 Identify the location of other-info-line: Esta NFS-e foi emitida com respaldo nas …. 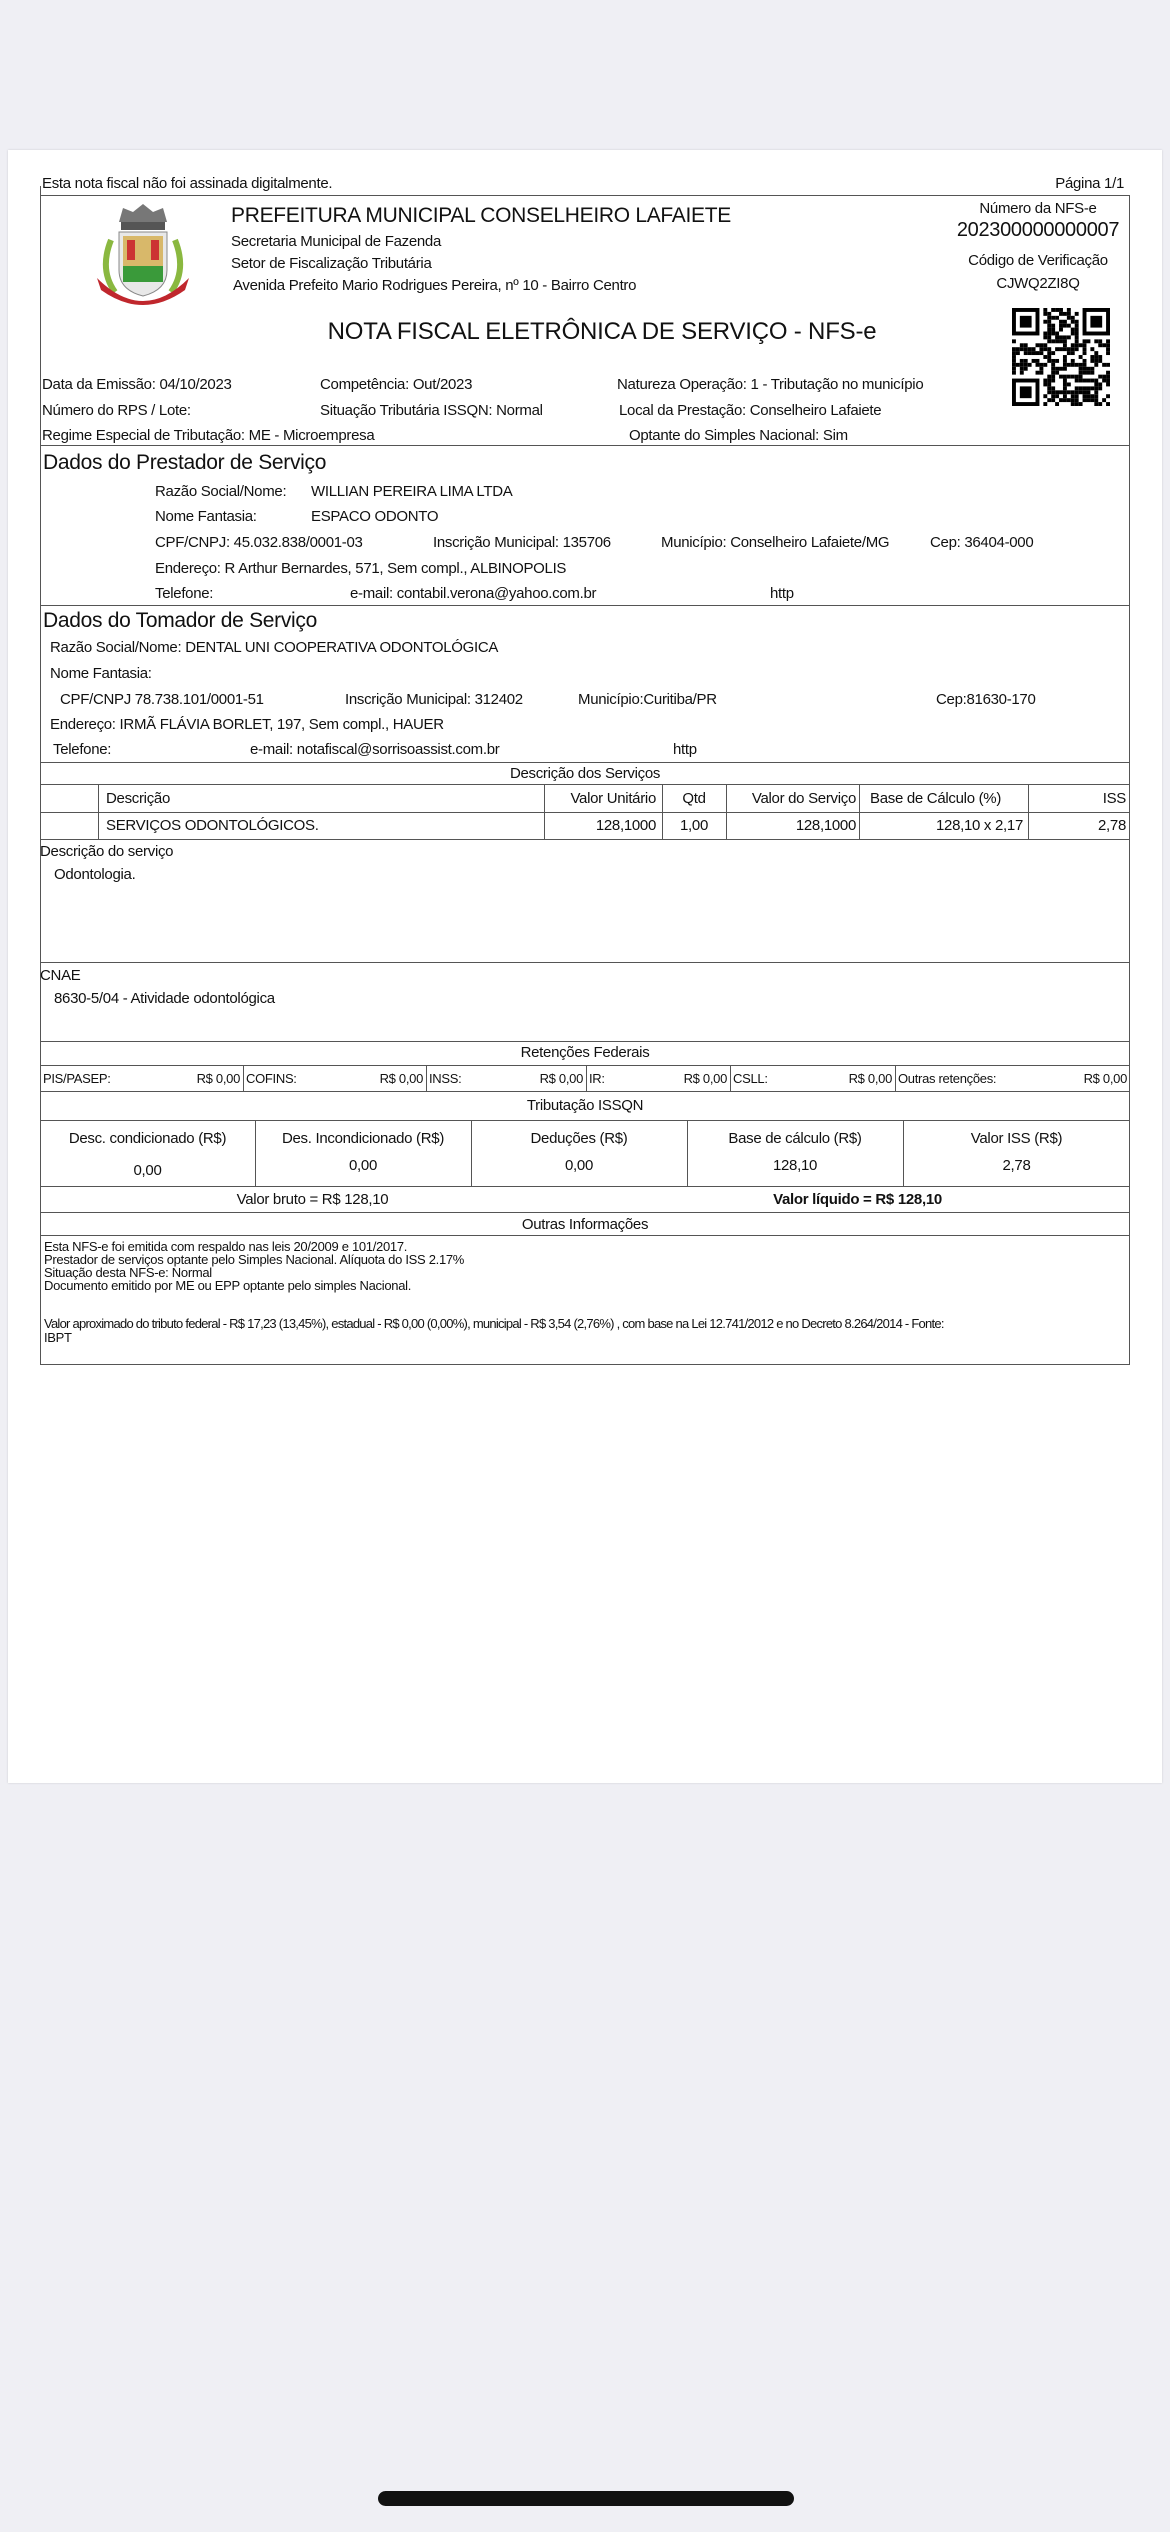
(226, 1246).